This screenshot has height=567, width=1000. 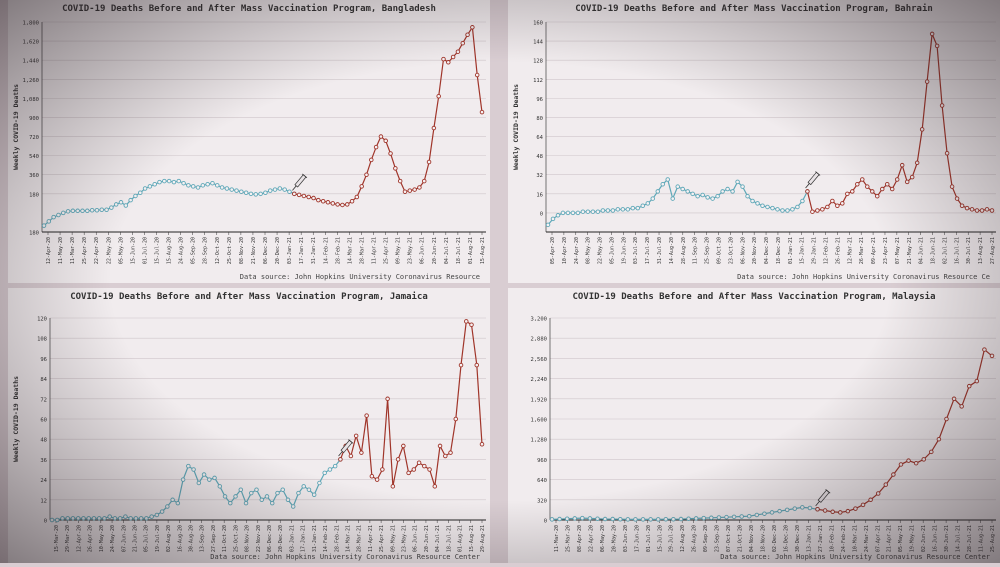 I want to click on x-tick-label: 14-Aug-20, so click(x=672, y=250).